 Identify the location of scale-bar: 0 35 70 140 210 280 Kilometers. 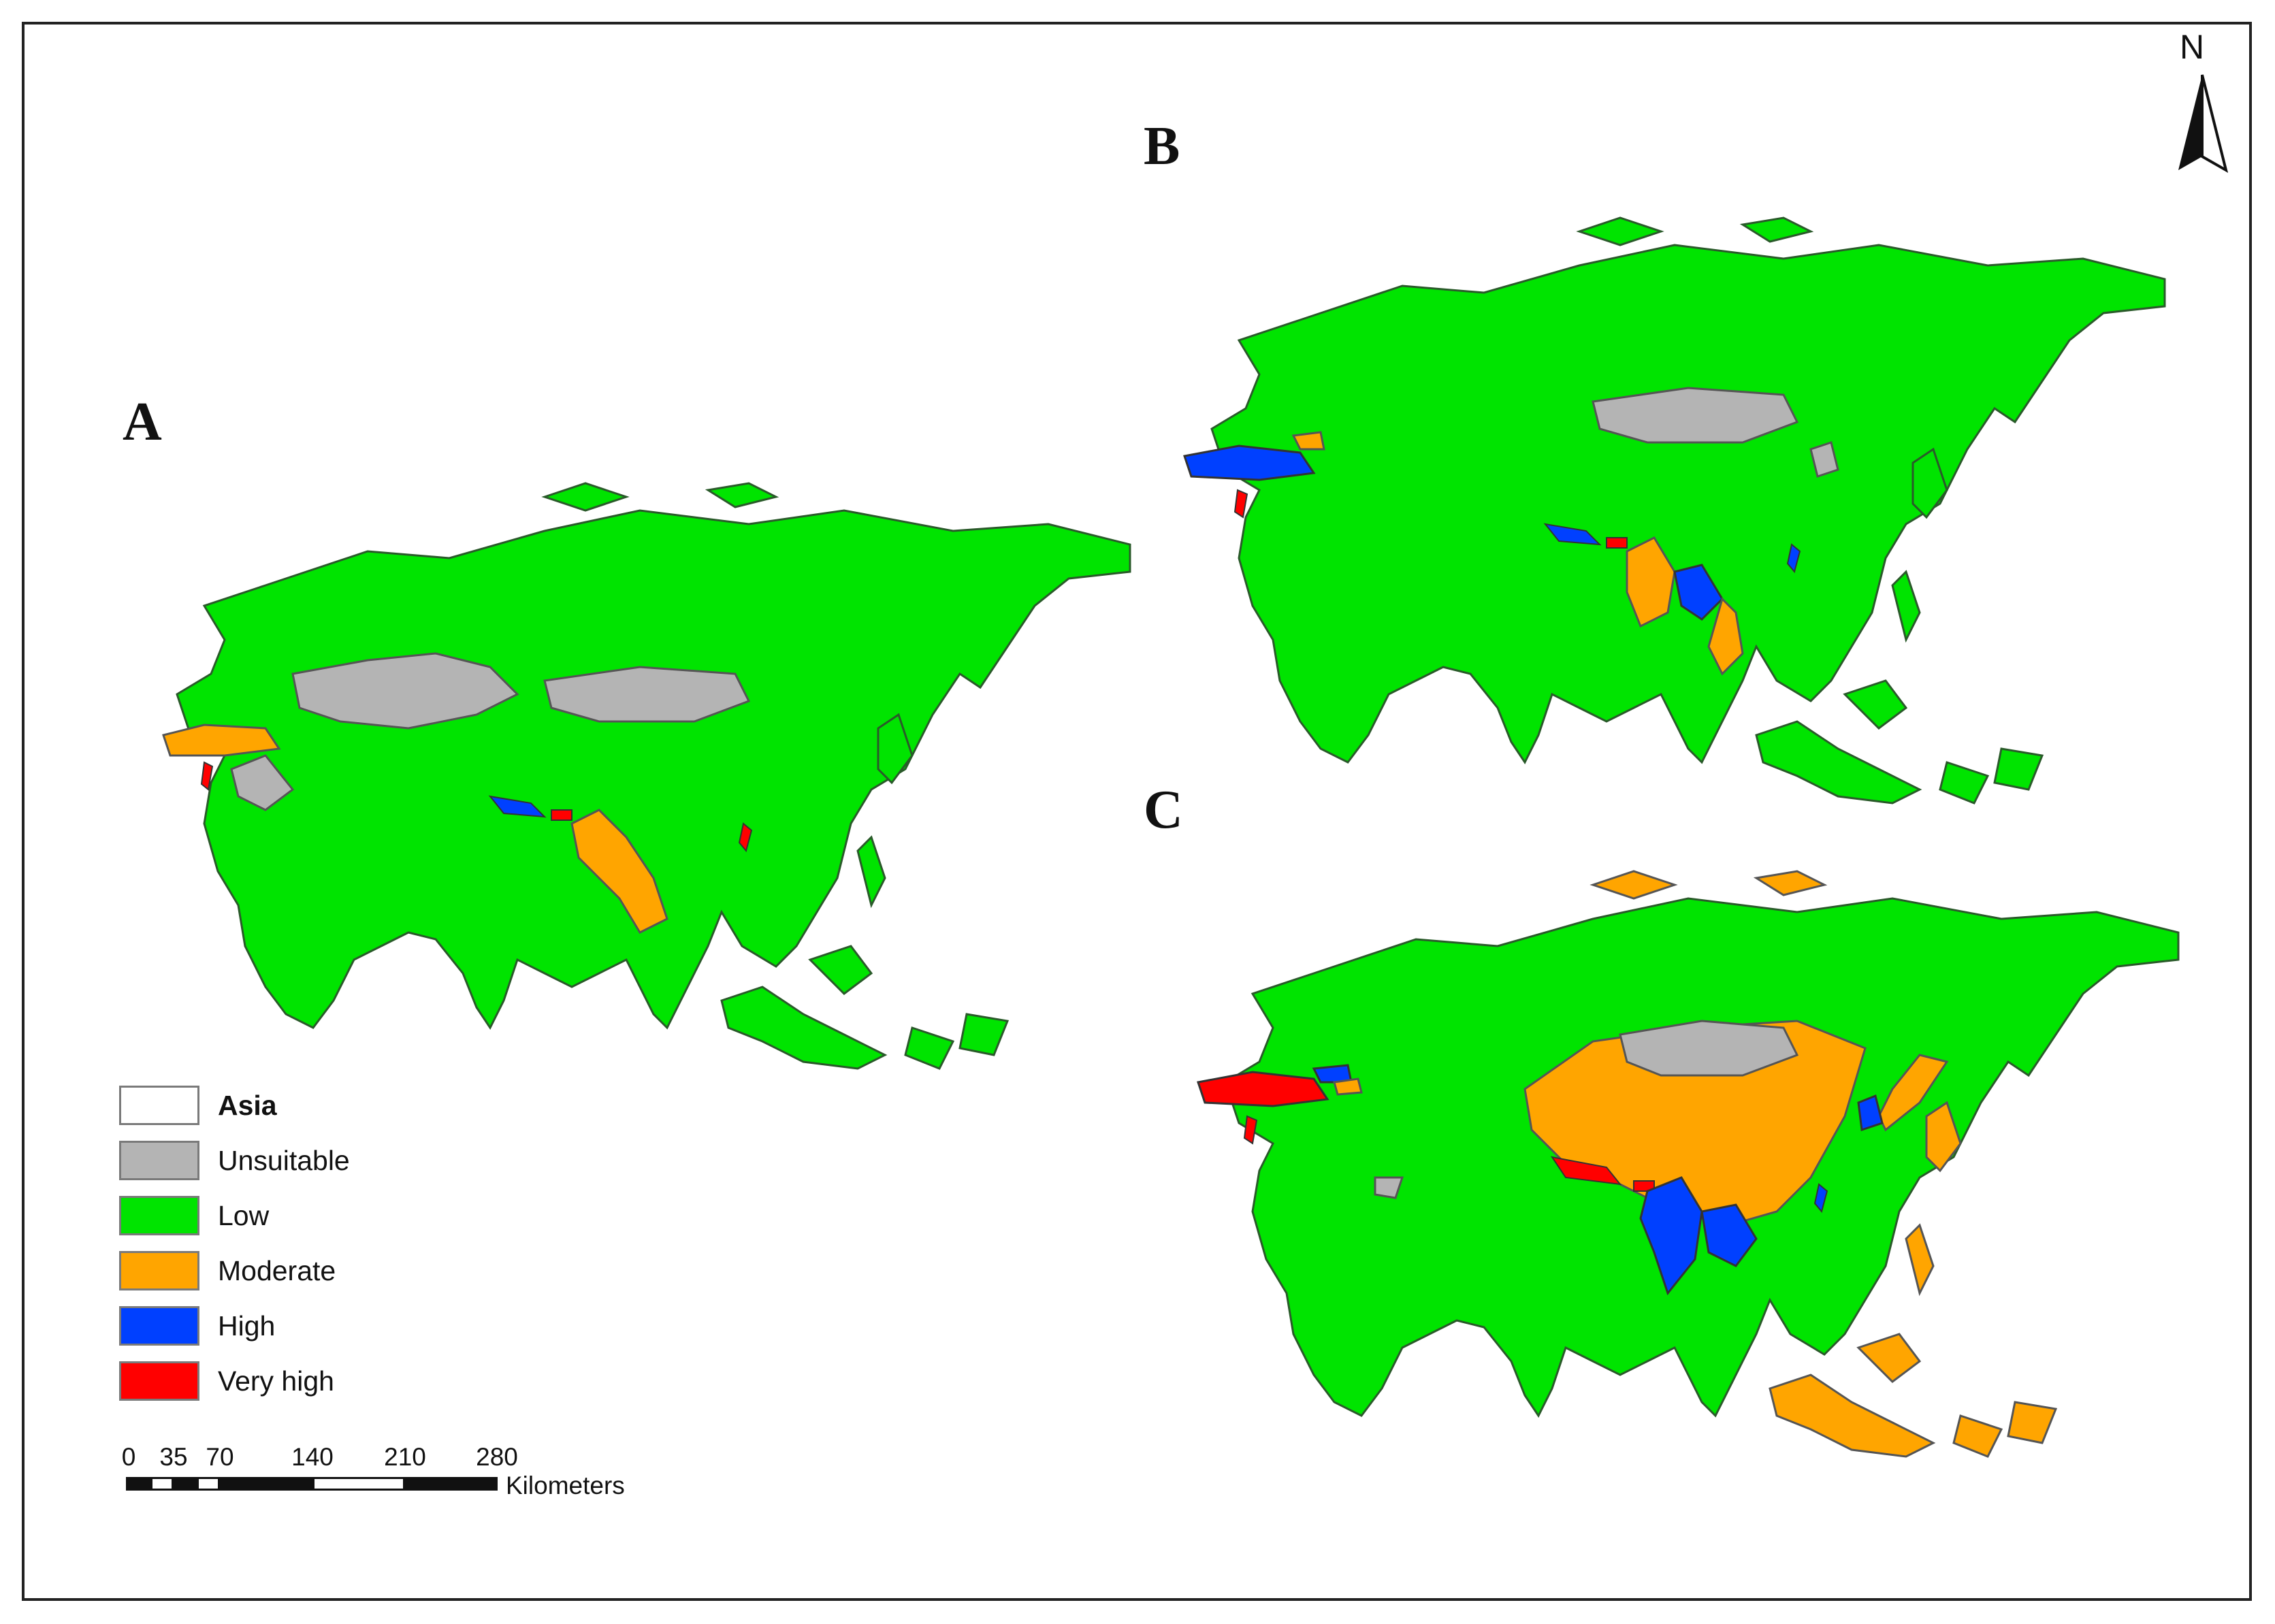
(392, 1484).